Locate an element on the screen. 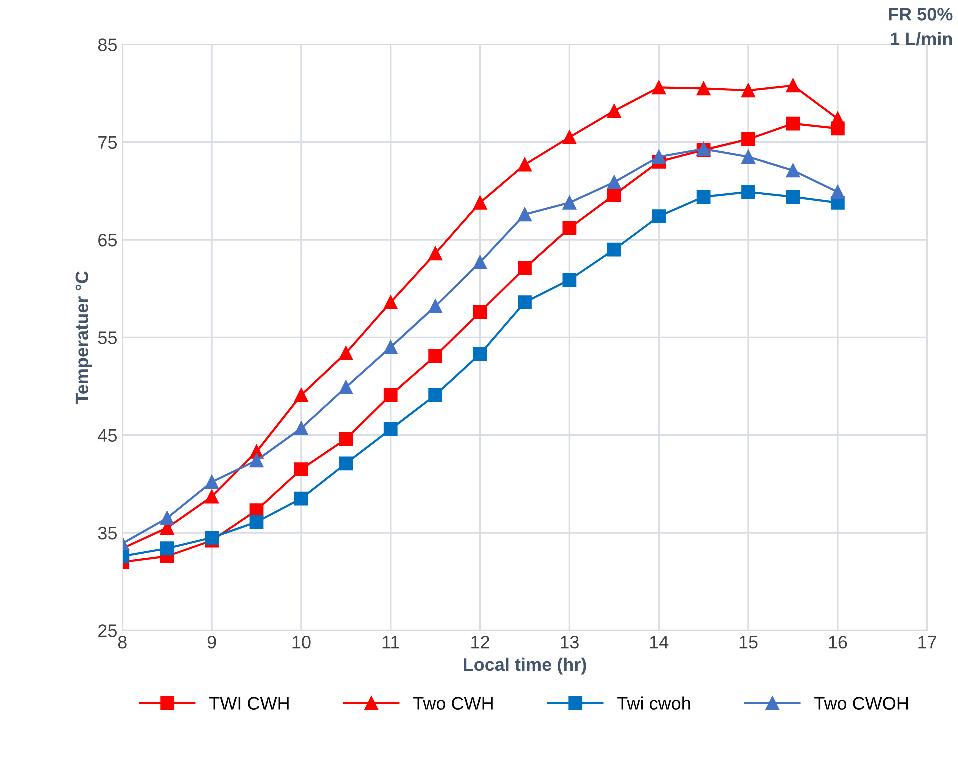  x-tick-label: 15 is located at coordinates (749, 642).